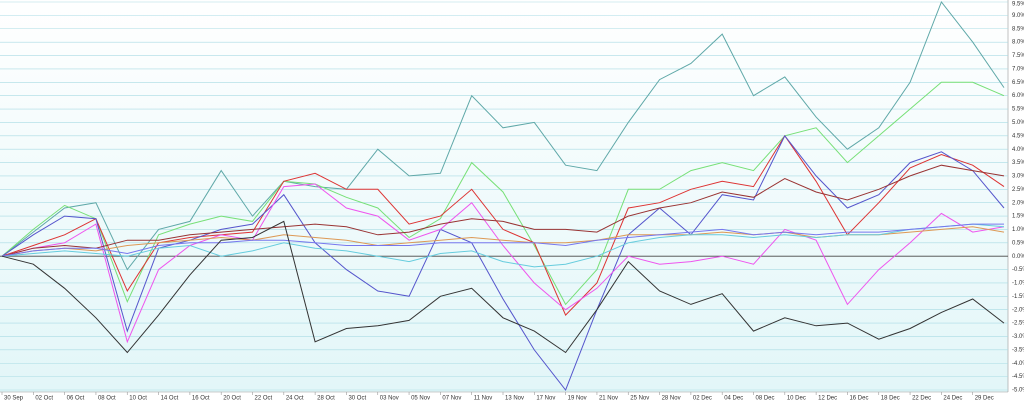 The height and width of the screenshot is (403, 1024). What do you see at coordinates (138, 399) in the screenshot?
I see `x-tick-label: 10 Oct` at bounding box center [138, 399].